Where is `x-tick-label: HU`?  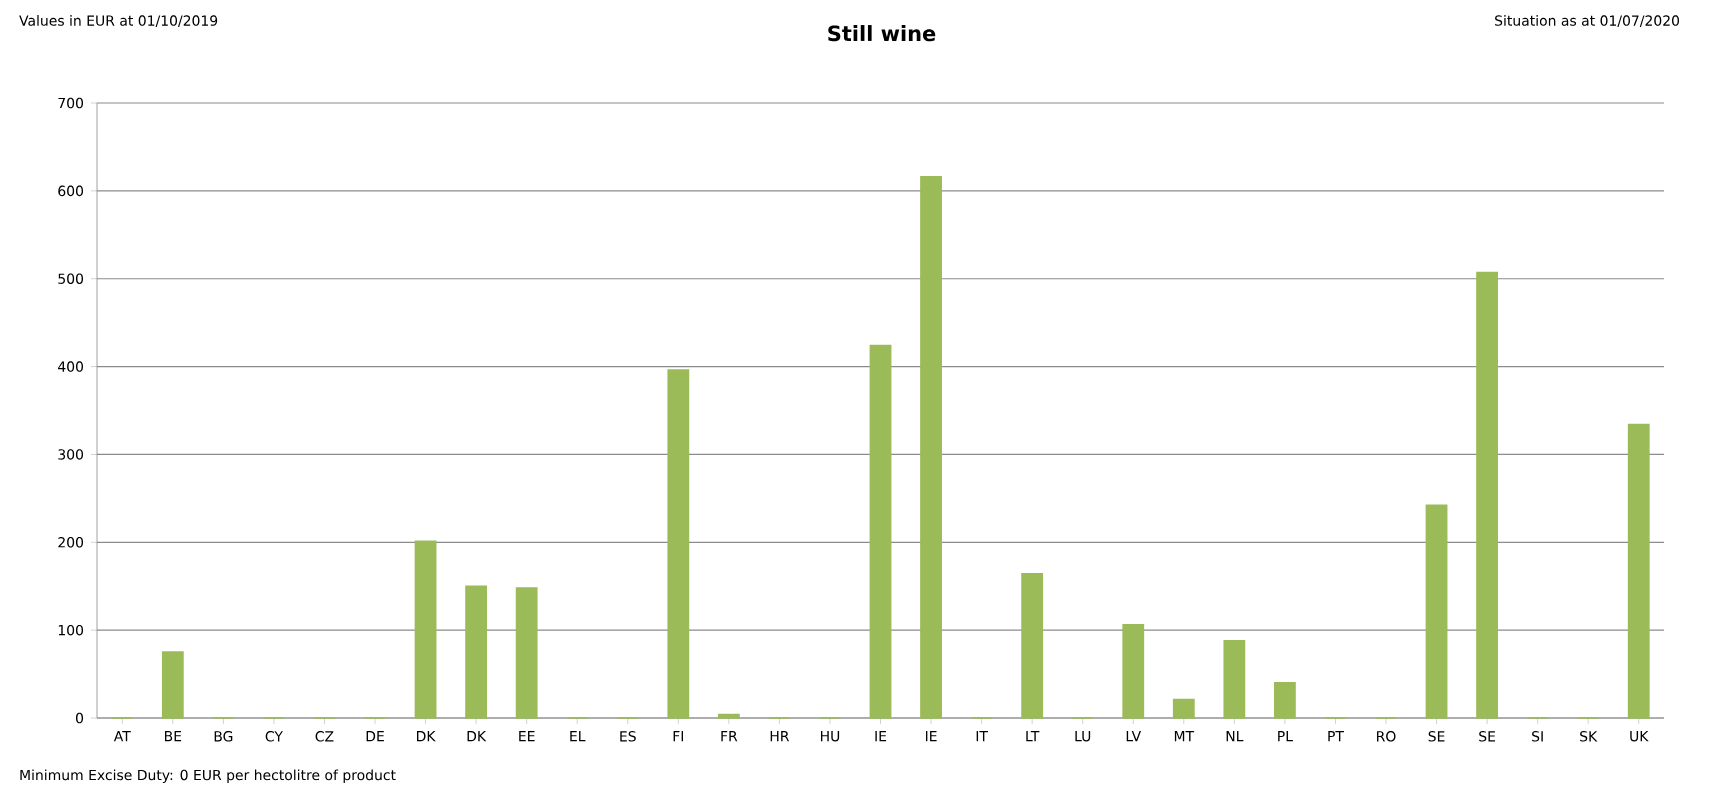 x-tick-label: HU is located at coordinates (830, 736).